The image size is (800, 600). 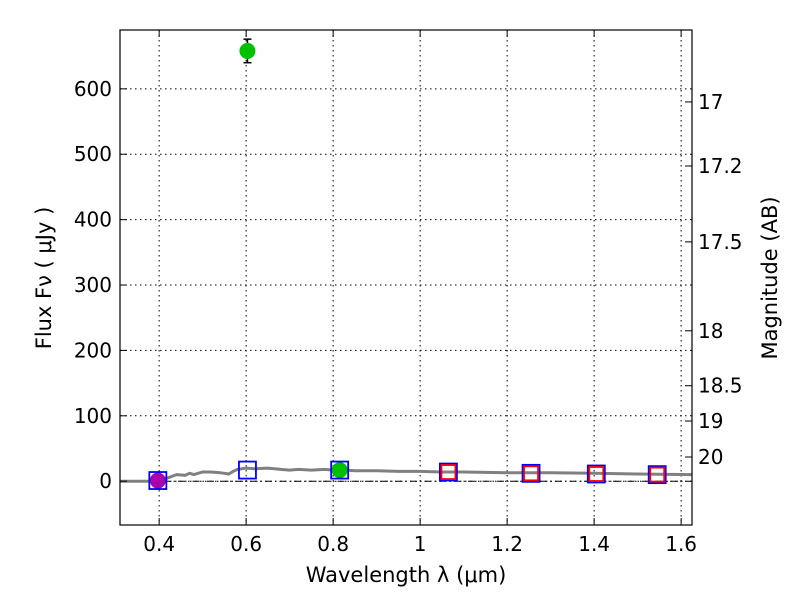 What do you see at coordinates (594, 544) in the screenshot?
I see `x-tick-label: 1.4` at bounding box center [594, 544].